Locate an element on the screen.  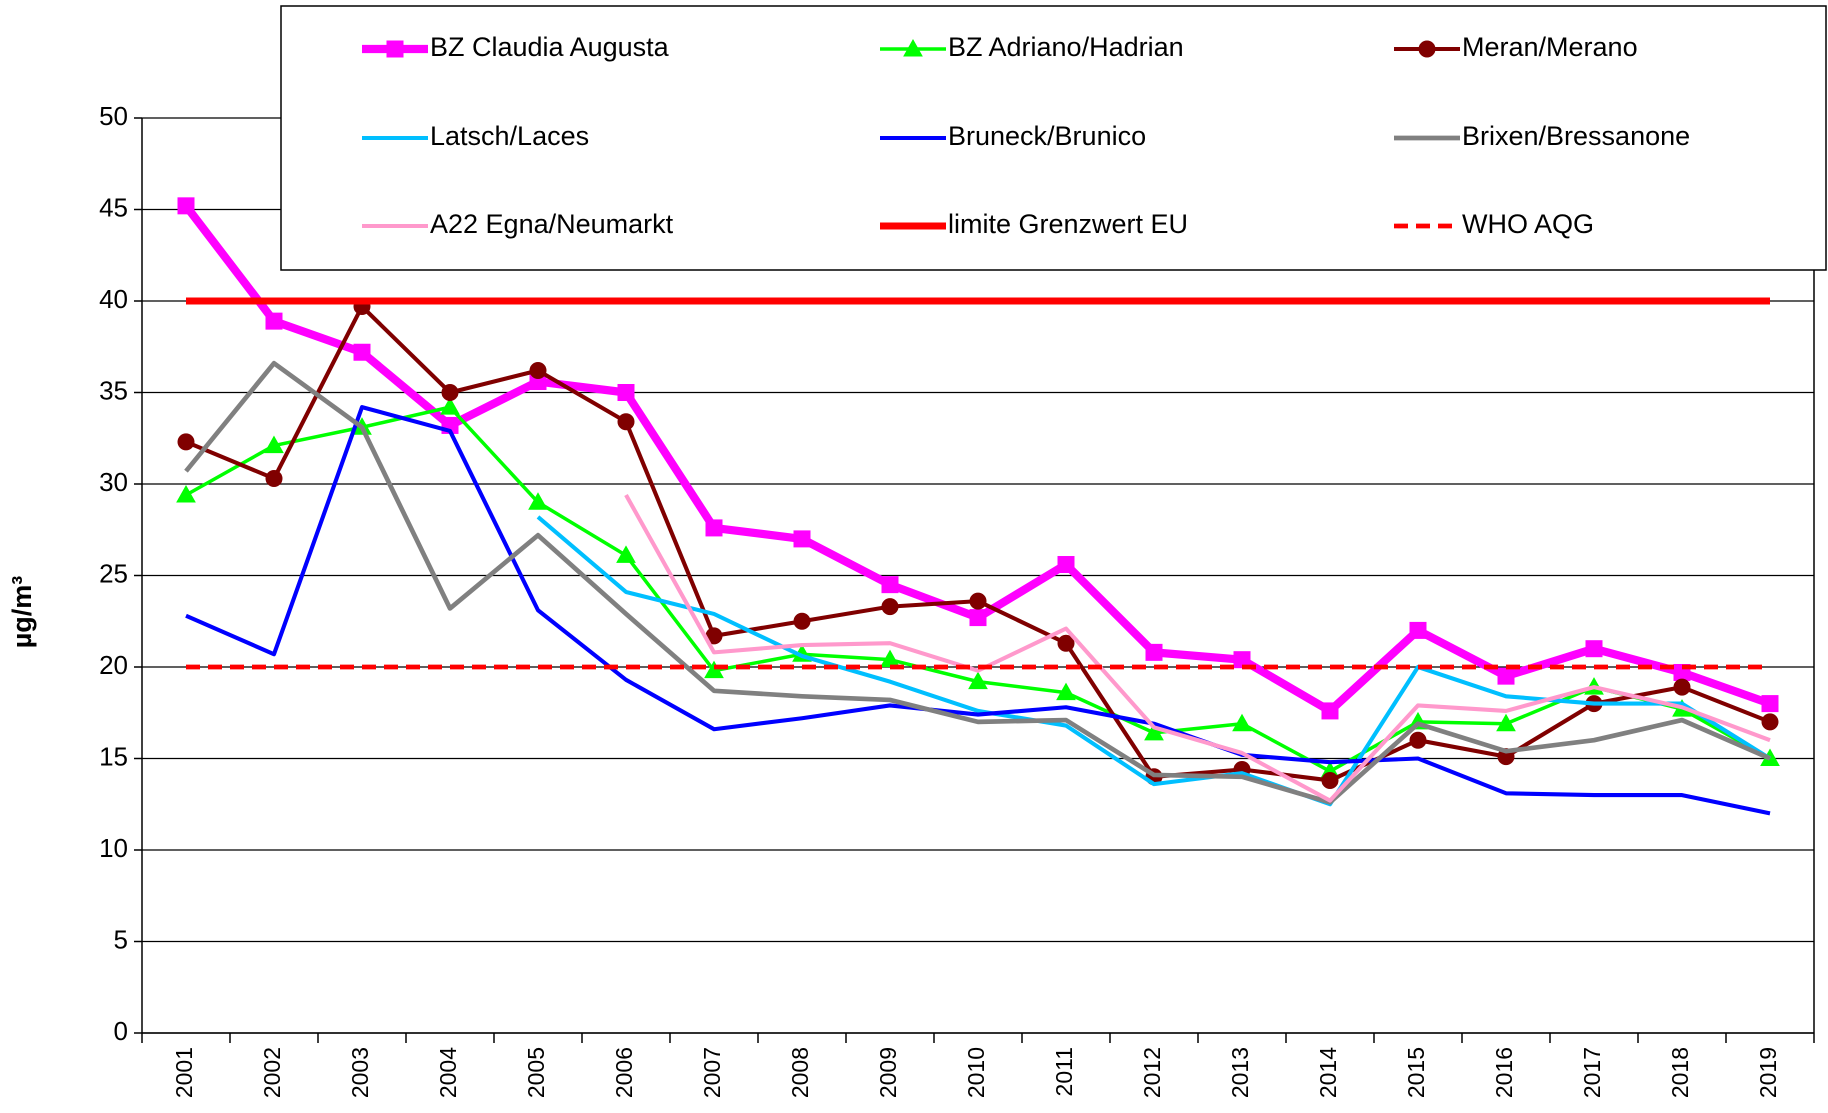
y-tick-label: 15 is located at coordinates (113, 756).